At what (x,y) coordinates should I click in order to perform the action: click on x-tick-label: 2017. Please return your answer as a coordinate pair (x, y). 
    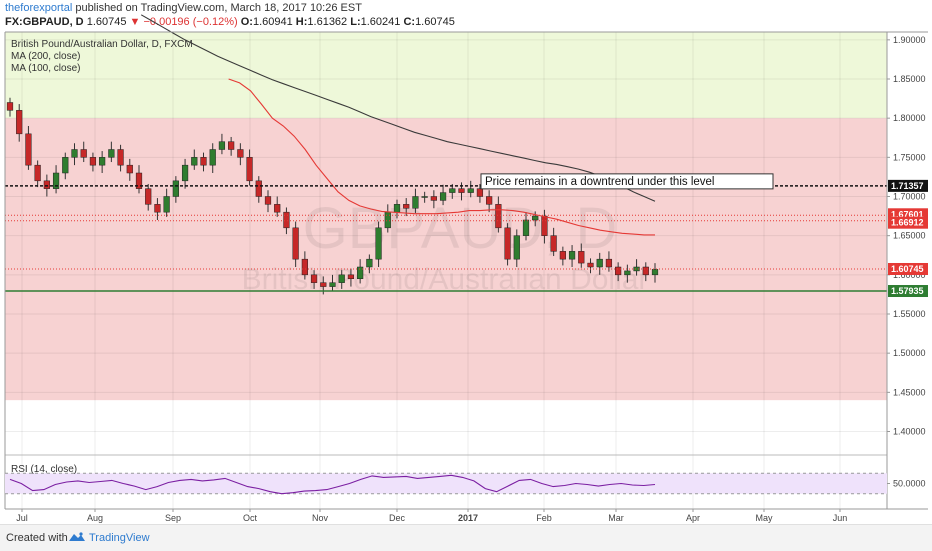
    Looking at the image, I should click on (468, 518).